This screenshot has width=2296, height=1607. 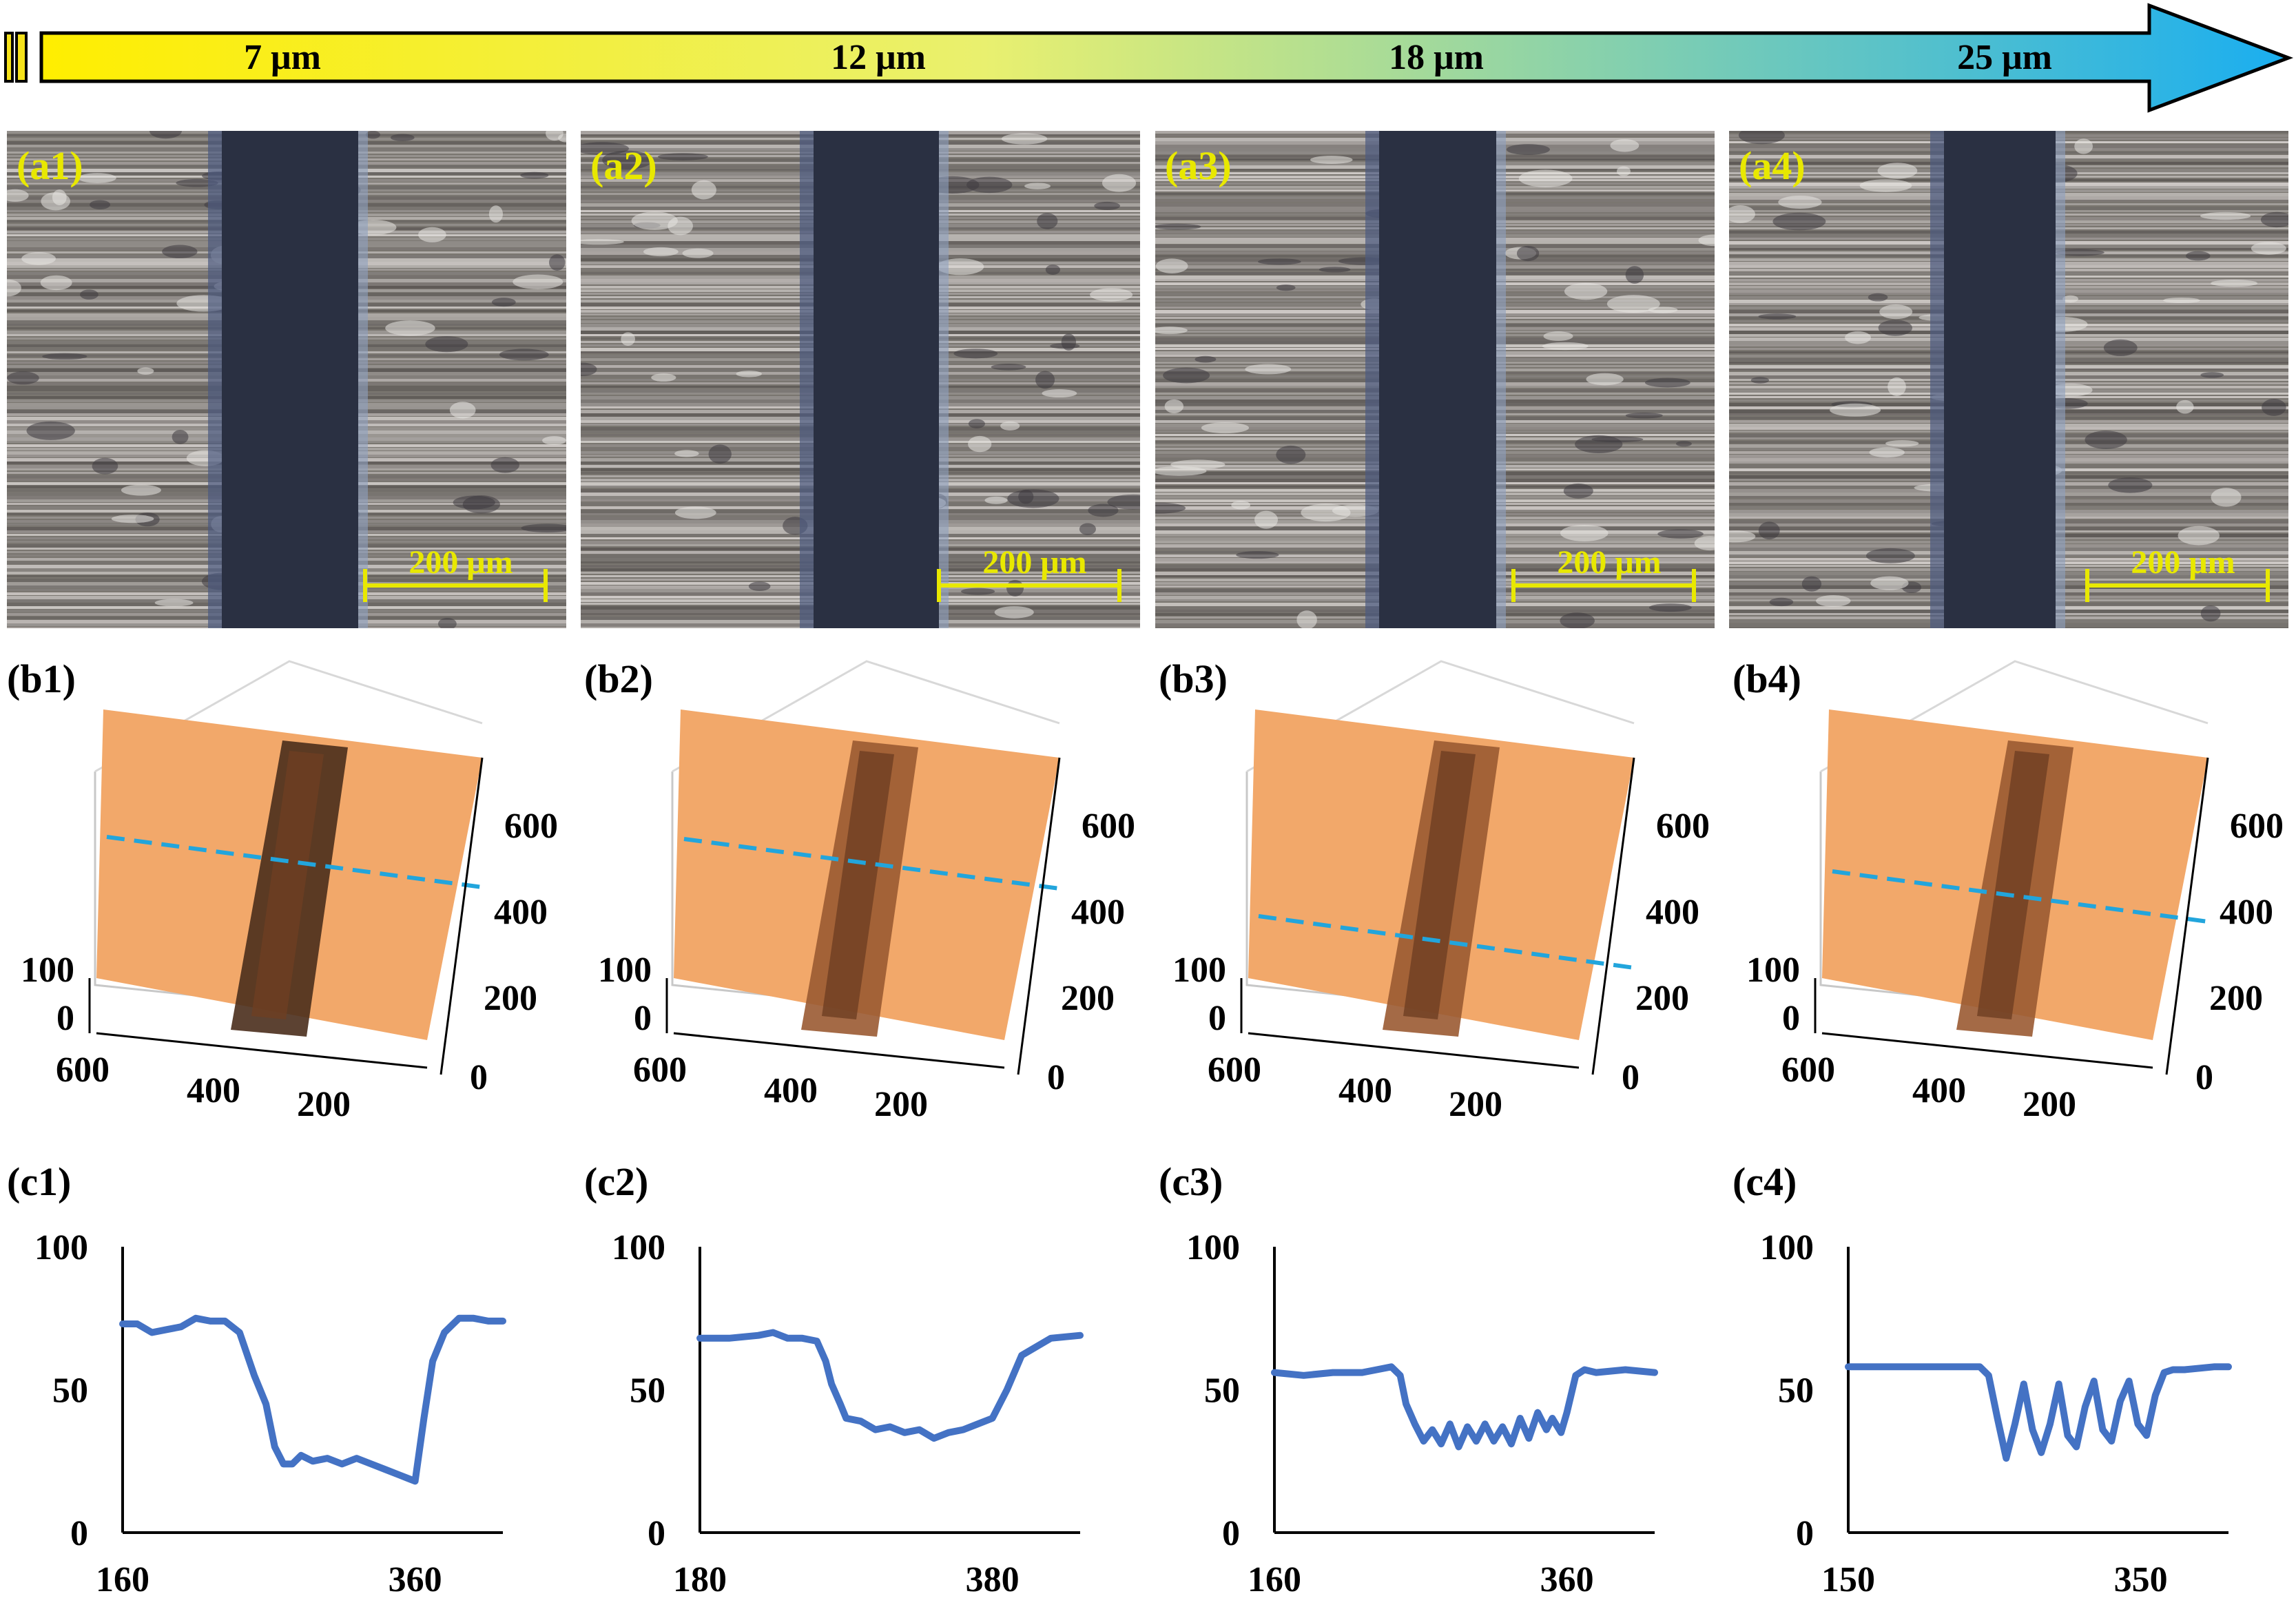 I want to click on surface-3d-panel: (b1) 100 0 600 400 200 0 600 400 200, so click(x=282, y=890).